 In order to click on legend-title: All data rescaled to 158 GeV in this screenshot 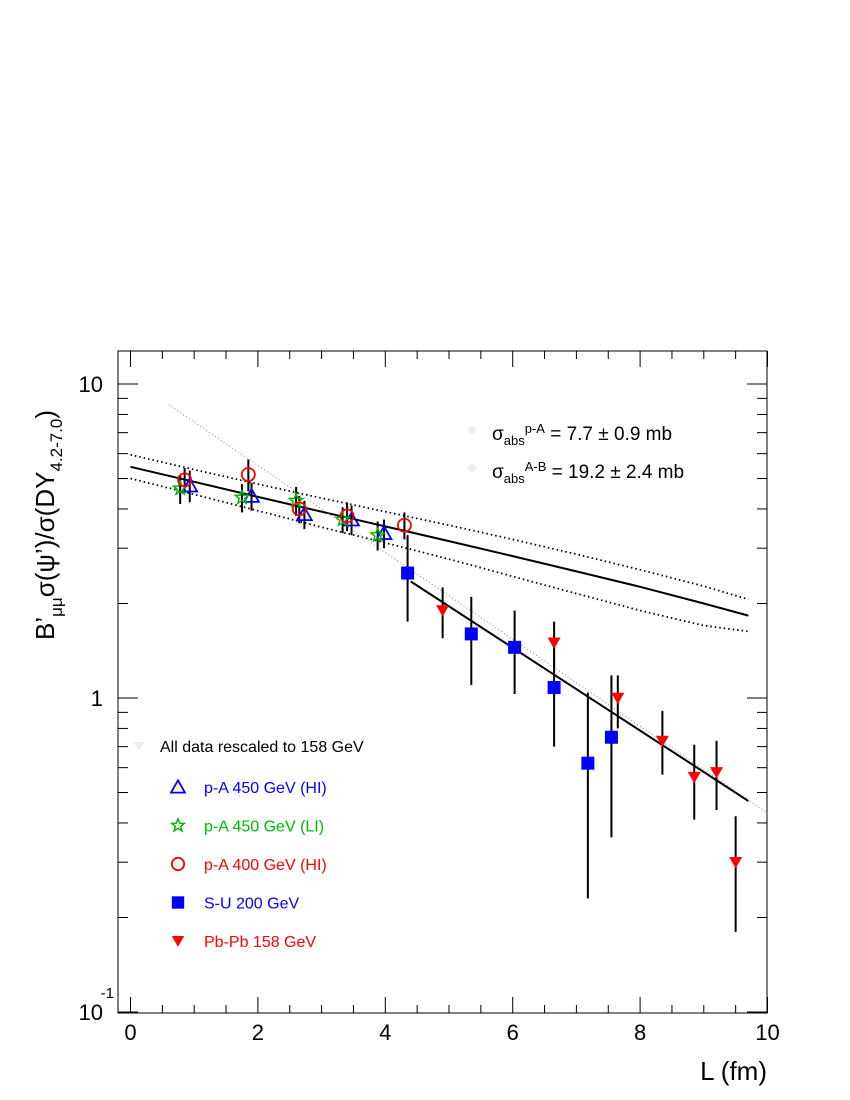, I will do `click(262, 747)`.